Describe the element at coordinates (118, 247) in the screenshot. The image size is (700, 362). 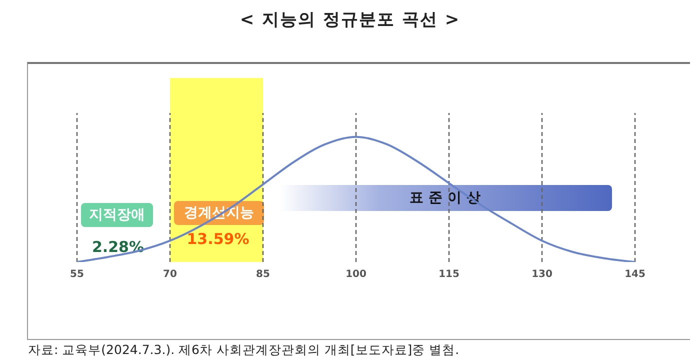
I see `annotation: 2.28%` at that location.